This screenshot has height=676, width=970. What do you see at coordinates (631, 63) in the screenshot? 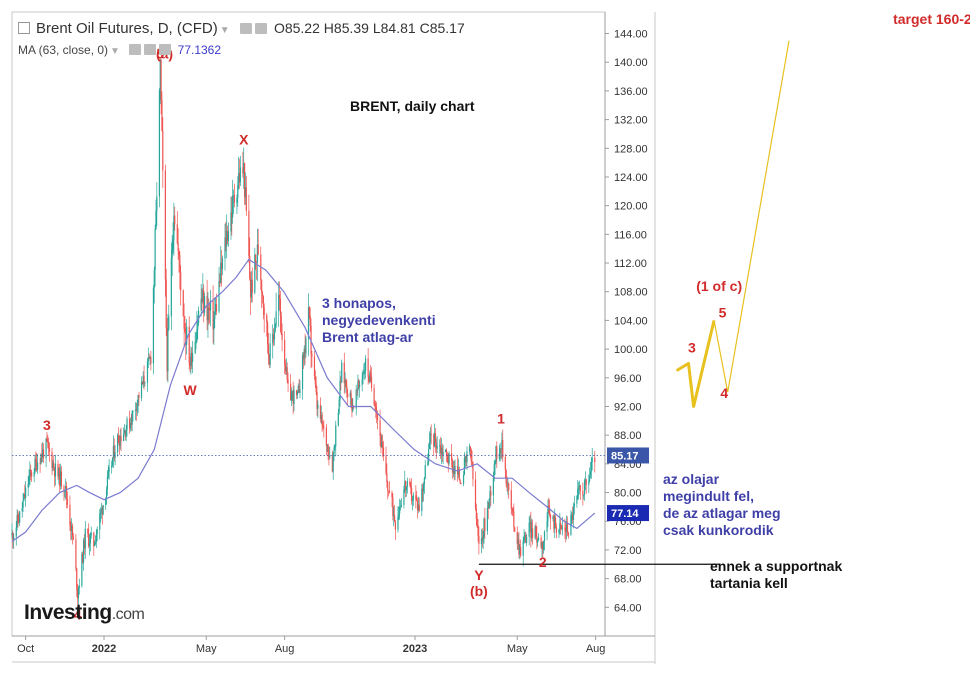
I see `y-tick-label: 140.00` at bounding box center [631, 63].